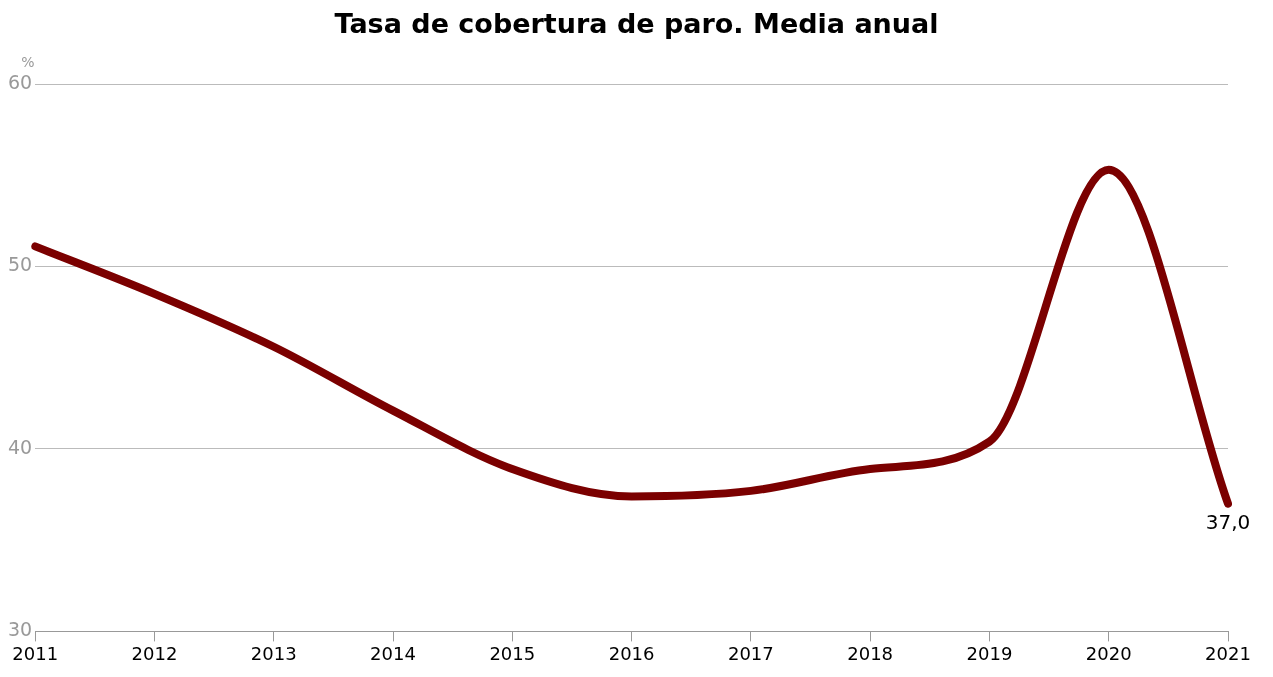  What do you see at coordinates (154, 653) in the screenshot?
I see `x-tick-label: 2012` at bounding box center [154, 653].